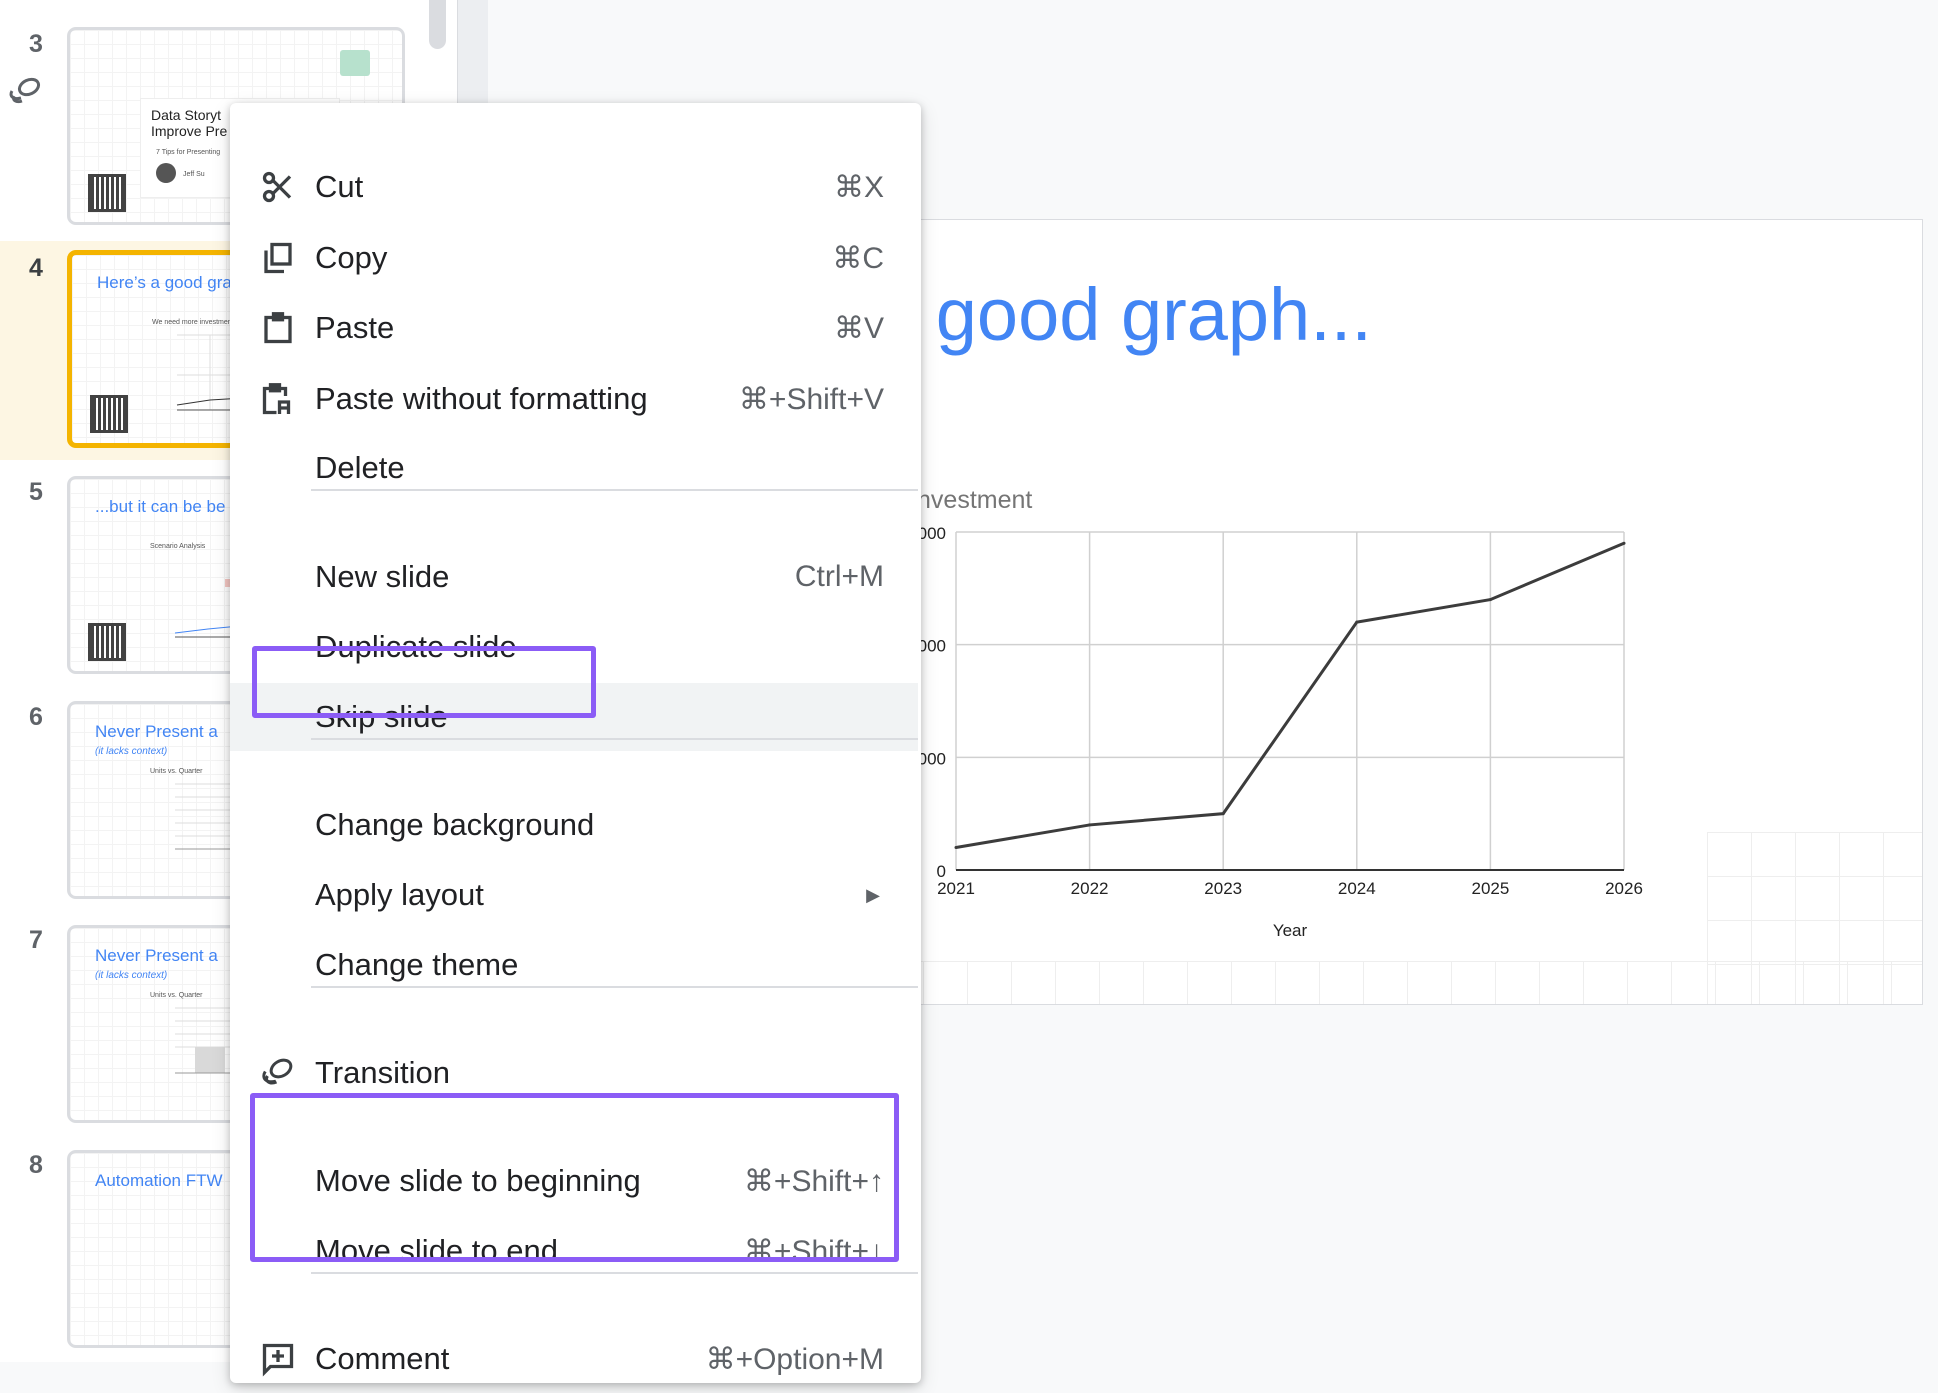 The image size is (1938, 1393). What do you see at coordinates (36, 1165) in the screenshot?
I see `slide-number: 8` at bounding box center [36, 1165].